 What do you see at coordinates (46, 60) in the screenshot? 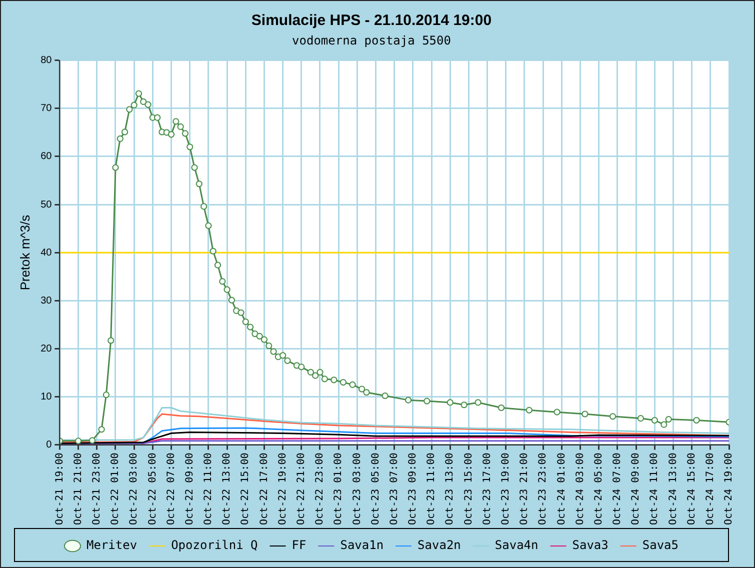
I see `y-tick-label: 80` at bounding box center [46, 60].